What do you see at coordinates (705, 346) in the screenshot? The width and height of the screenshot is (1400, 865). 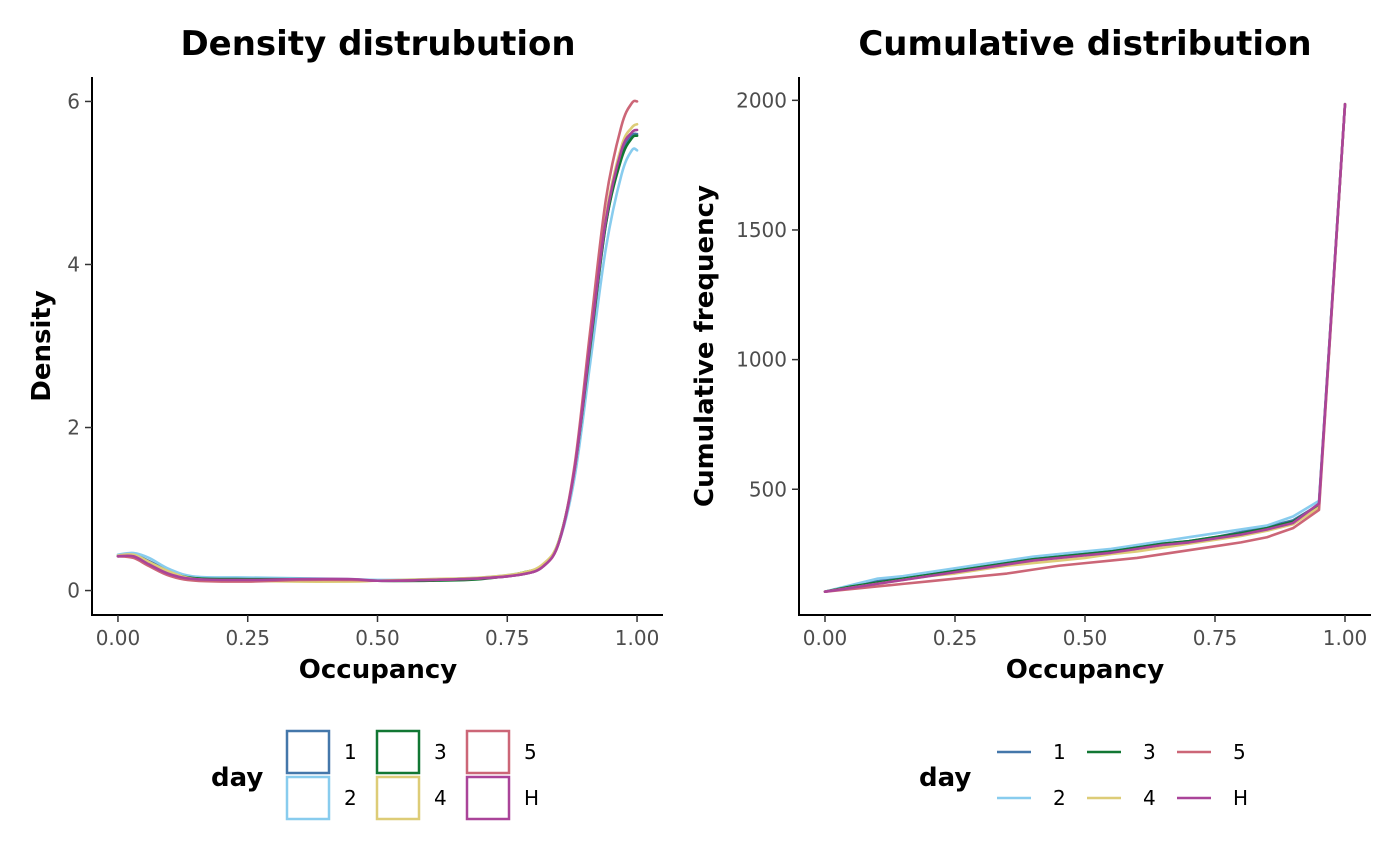 I see `cumulative-y-axis-title: Cumulative frequency` at bounding box center [705, 346].